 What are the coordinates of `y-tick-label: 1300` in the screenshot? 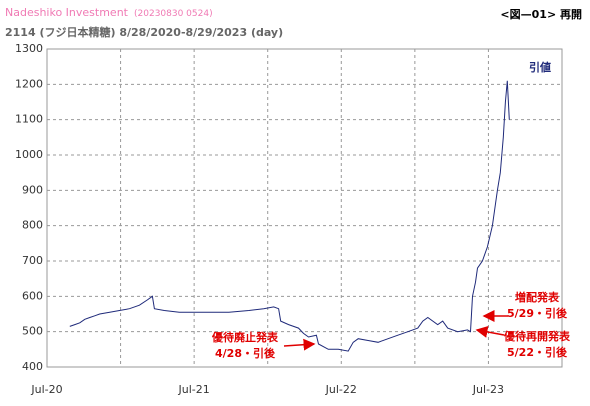 It's located at (29, 48).